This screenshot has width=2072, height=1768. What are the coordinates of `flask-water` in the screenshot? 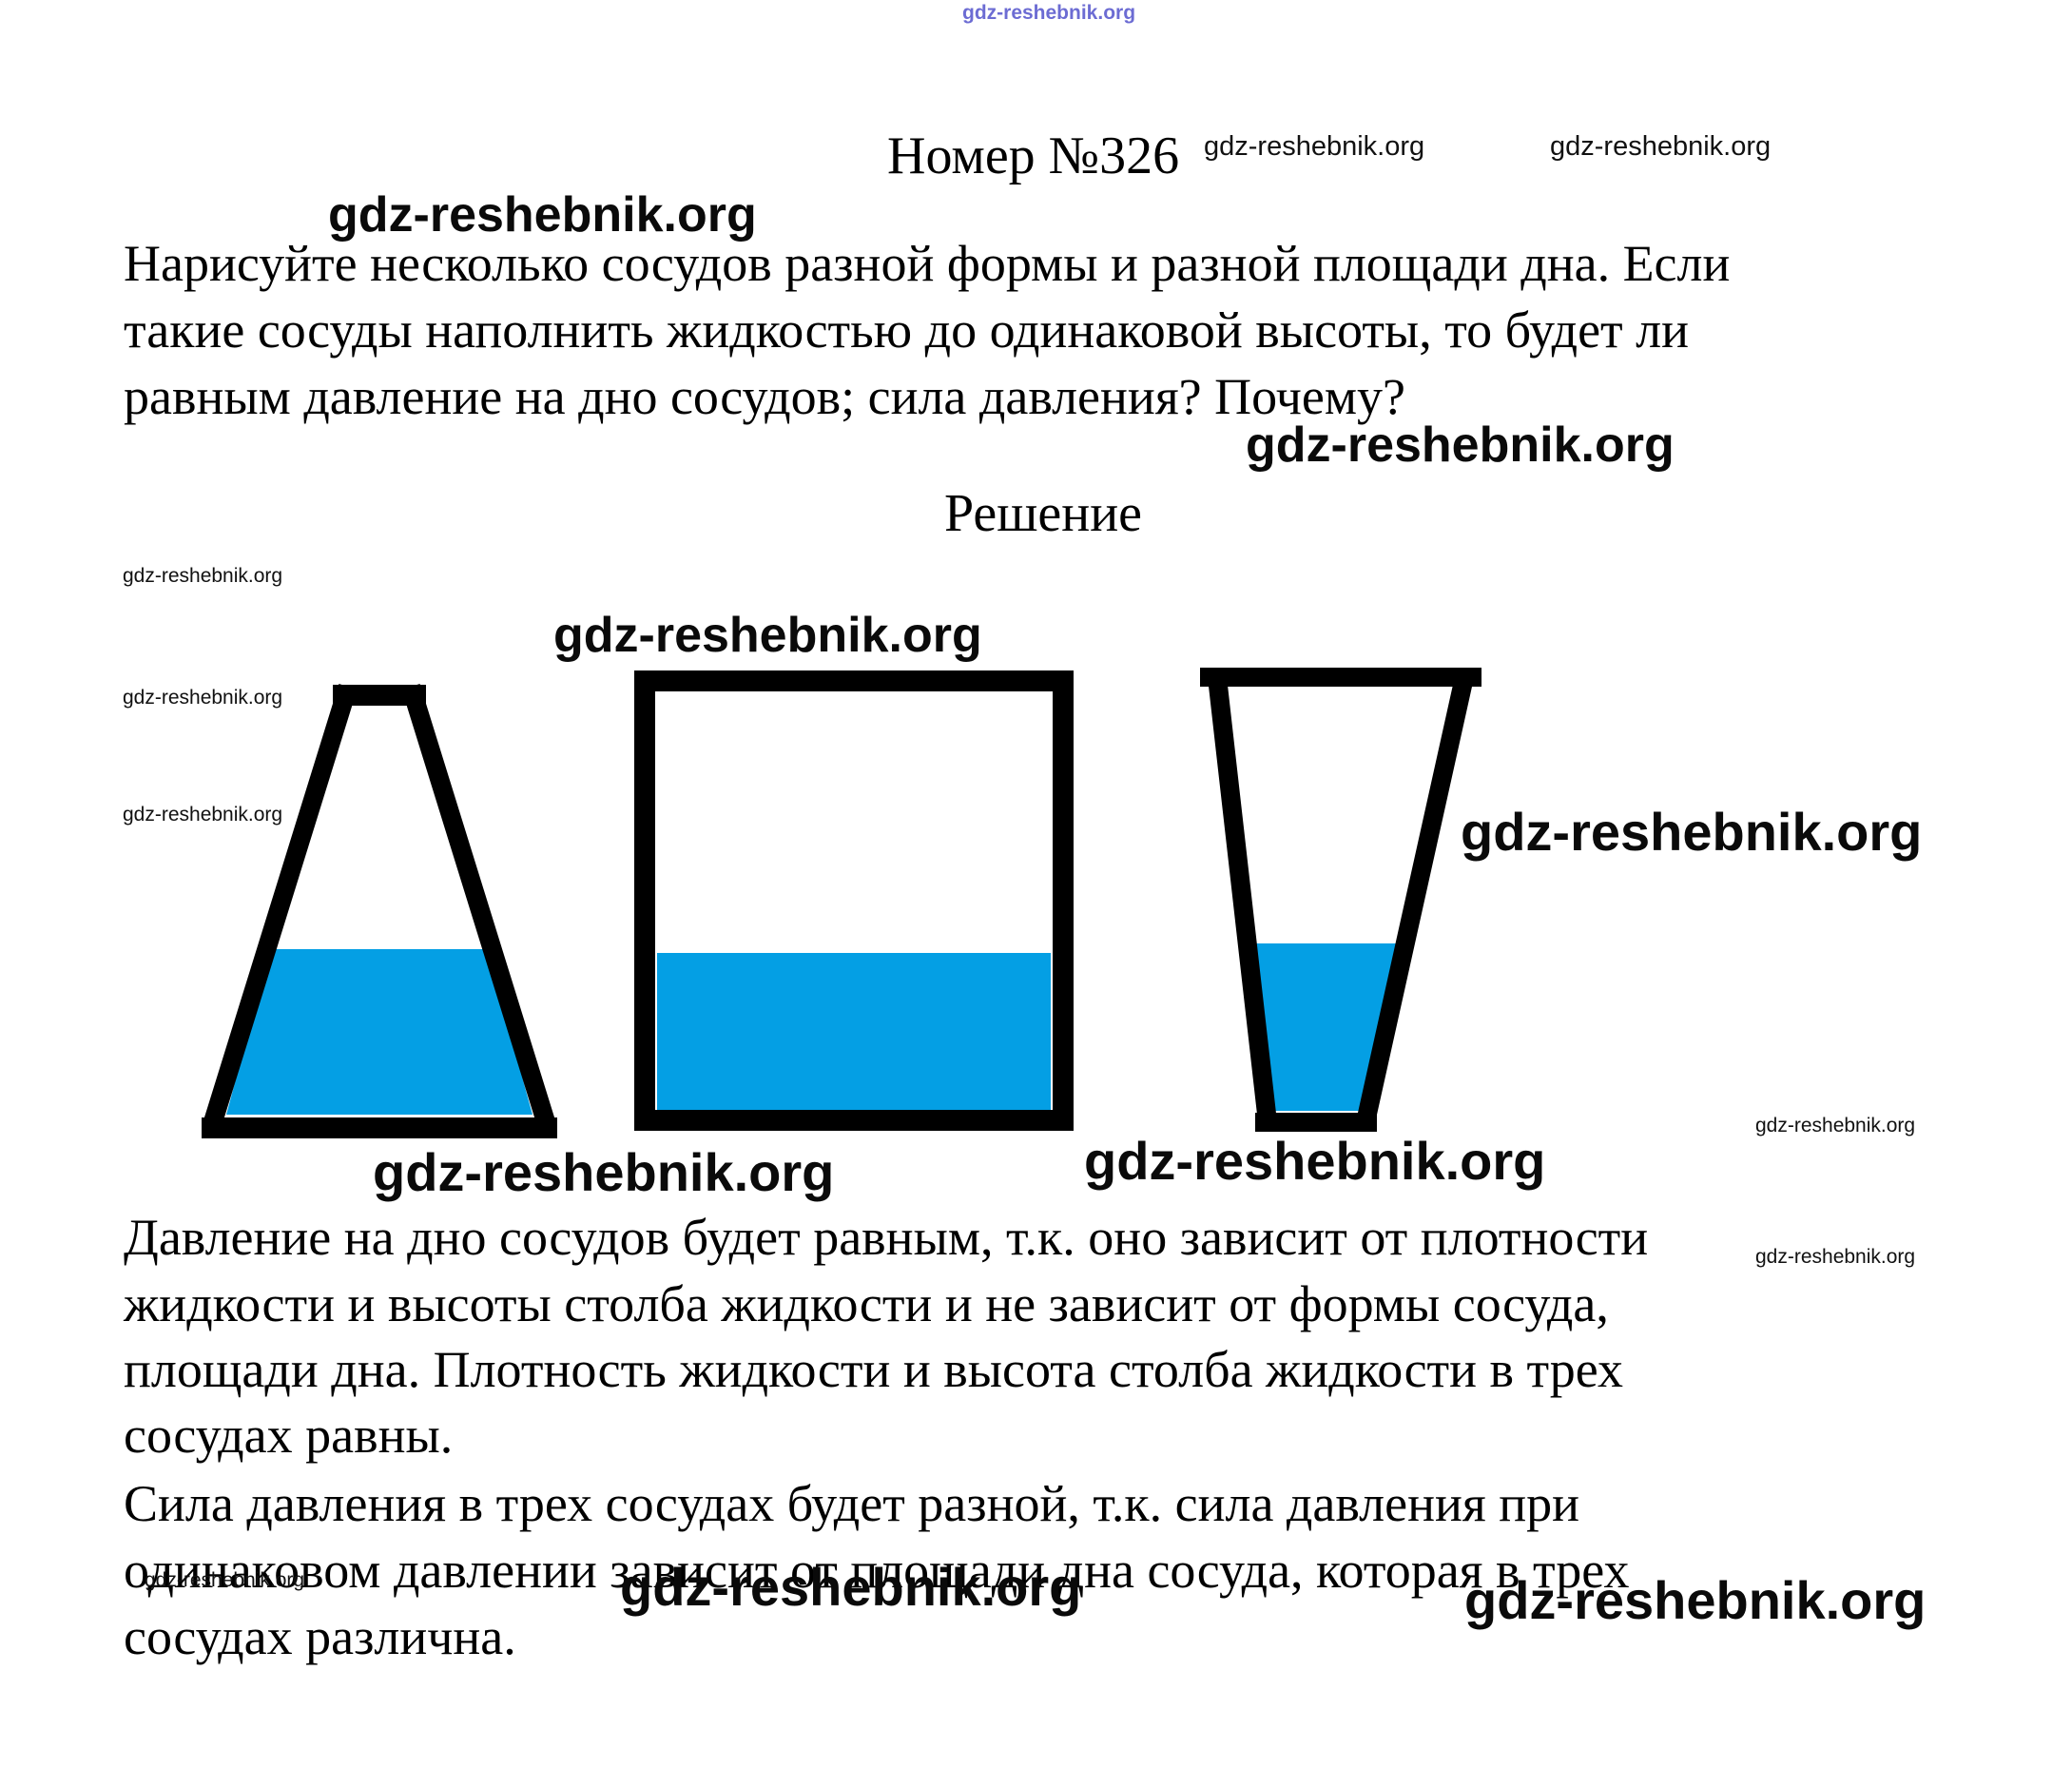 It's located at (379, 1032).